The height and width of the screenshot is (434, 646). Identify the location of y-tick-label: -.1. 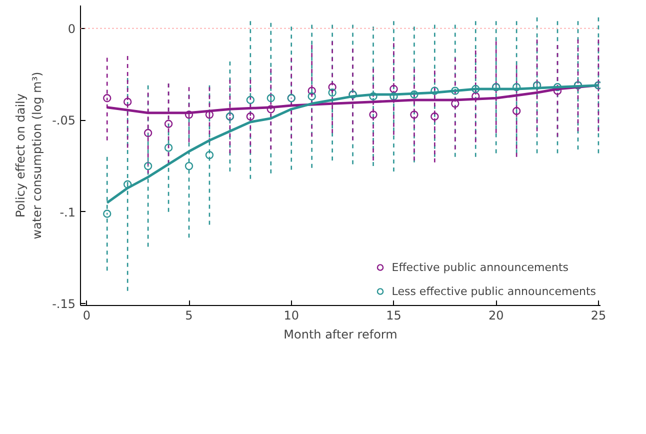
(68, 212).